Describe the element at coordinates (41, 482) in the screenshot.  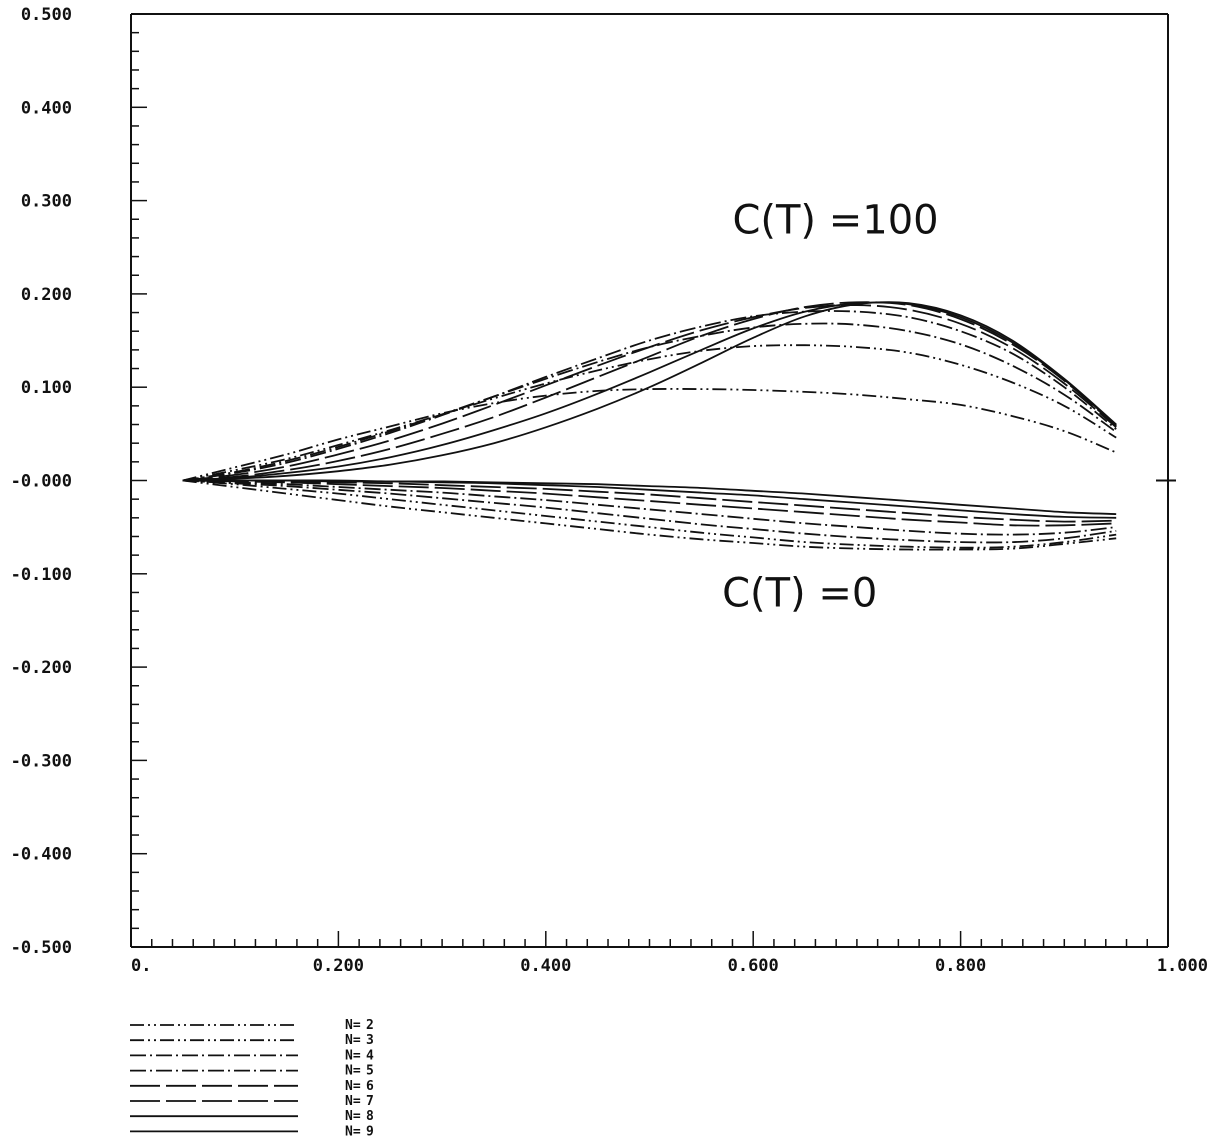
I see `y-tick-label: -0.000` at that location.